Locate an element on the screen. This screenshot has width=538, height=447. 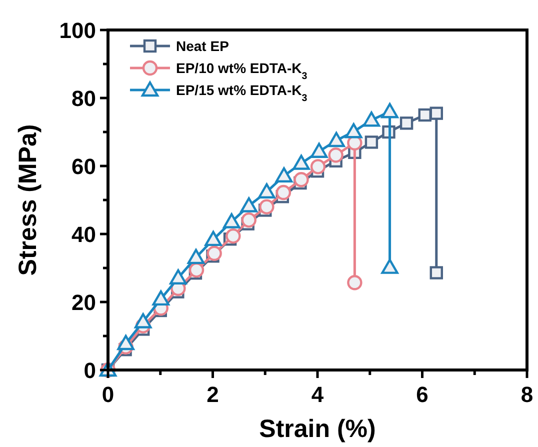
x-axis-title: Strain (%) is located at coordinates (317, 429).